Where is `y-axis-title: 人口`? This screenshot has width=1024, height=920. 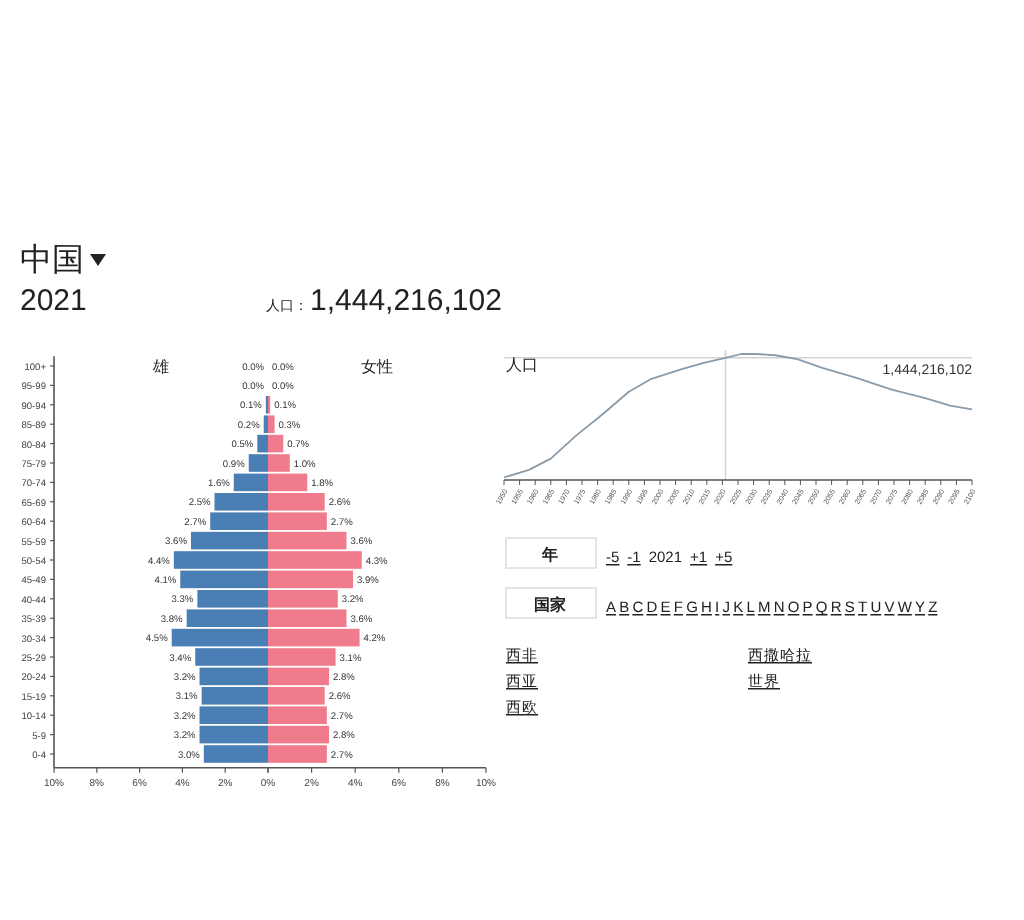 y-axis-title: 人口 is located at coordinates (522, 365).